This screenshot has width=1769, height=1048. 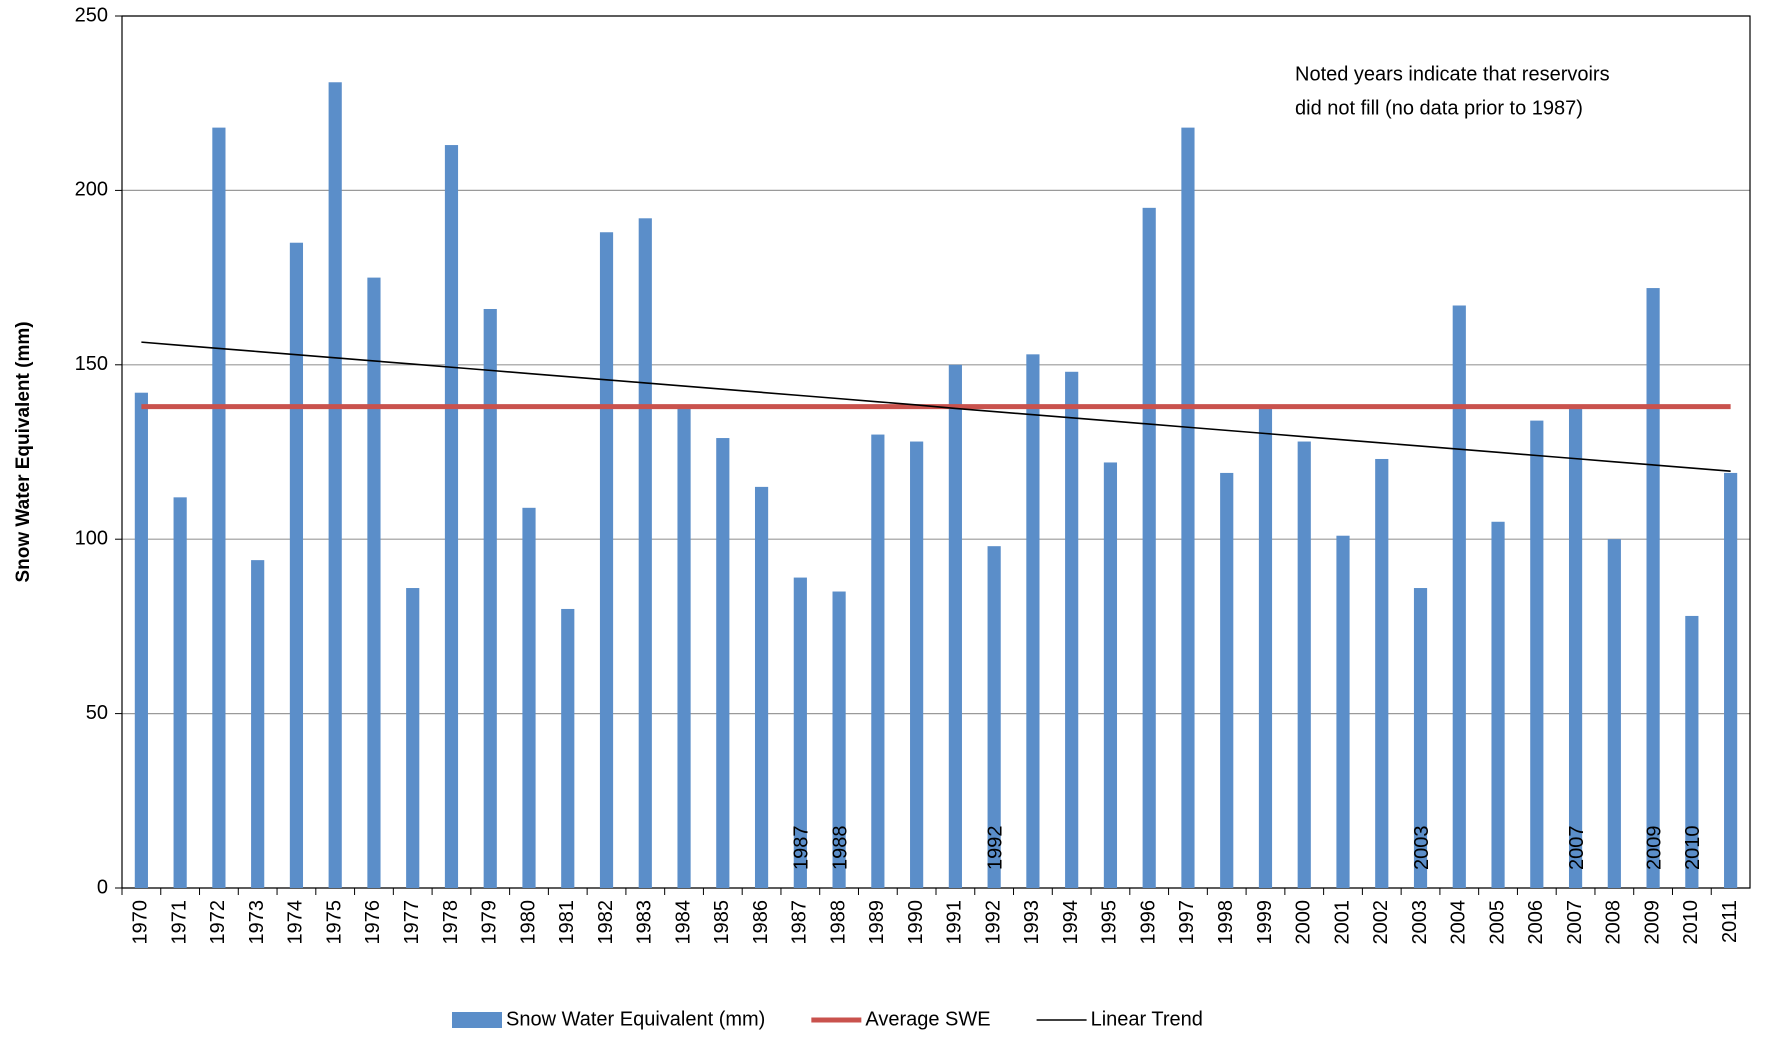 What do you see at coordinates (840, 848) in the screenshot?
I see `annotation: 1988` at bounding box center [840, 848].